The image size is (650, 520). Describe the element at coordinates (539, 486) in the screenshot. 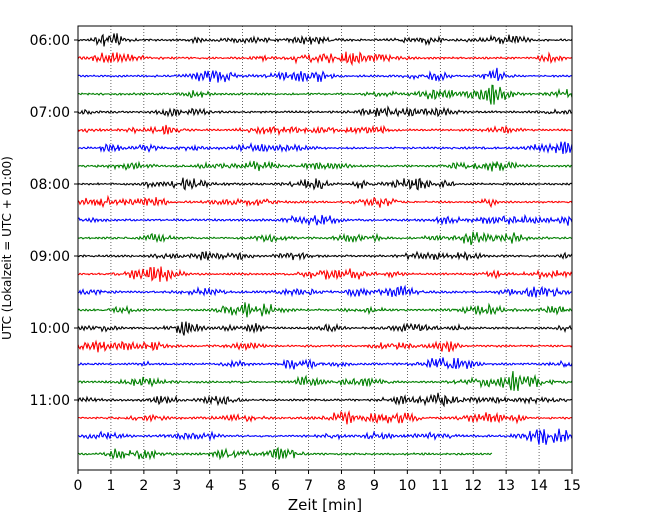

I see `x-tick-label: 14` at that location.